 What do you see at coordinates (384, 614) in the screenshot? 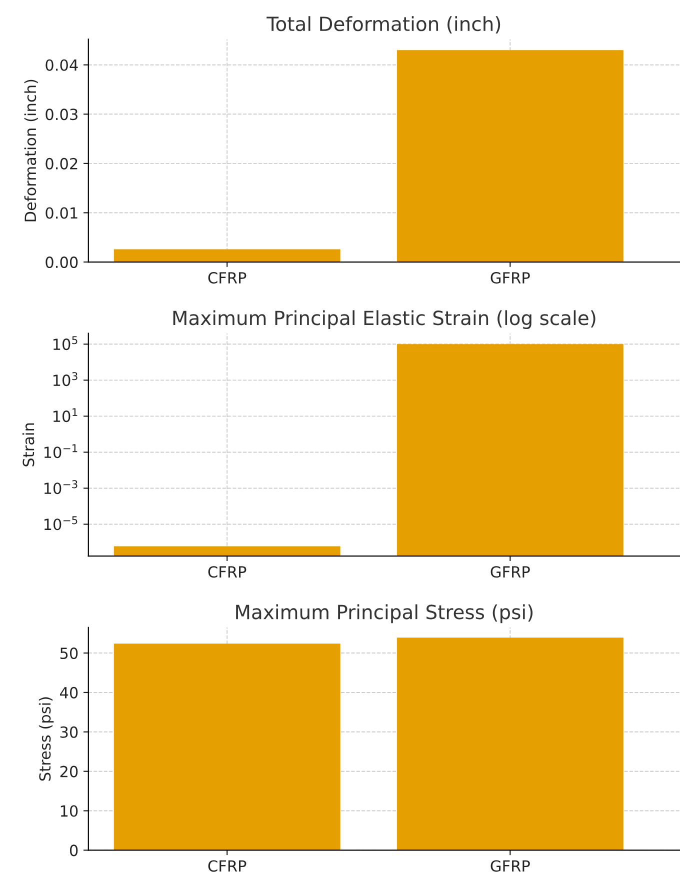
I see `chart-title: Maximum Principal Stress (psi)` at bounding box center [384, 614].